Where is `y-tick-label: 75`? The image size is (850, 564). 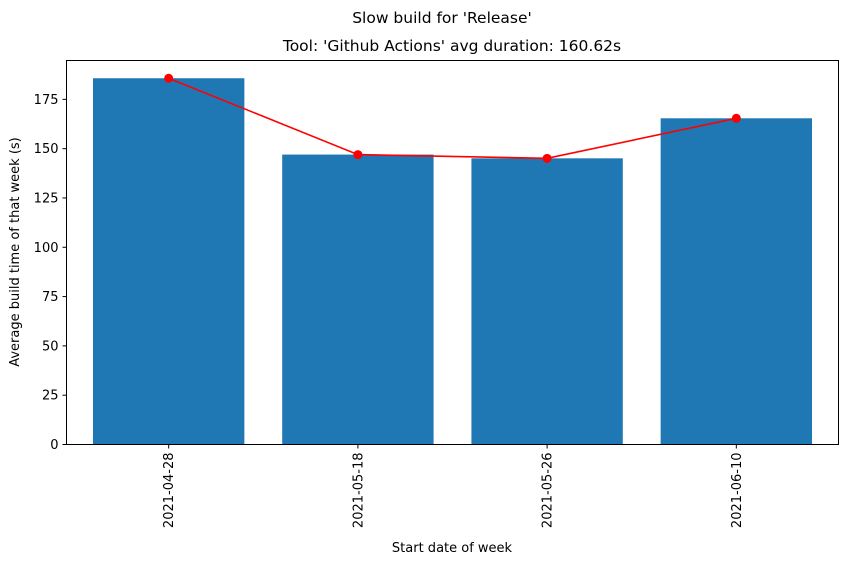
y-tick-label: 75 is located at coordinates (50, 297).